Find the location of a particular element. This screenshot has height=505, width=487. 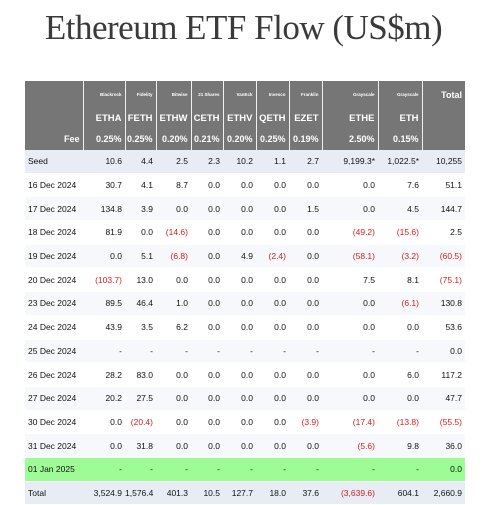

issuer-header: VanEck is located at coordinates (240, 94).